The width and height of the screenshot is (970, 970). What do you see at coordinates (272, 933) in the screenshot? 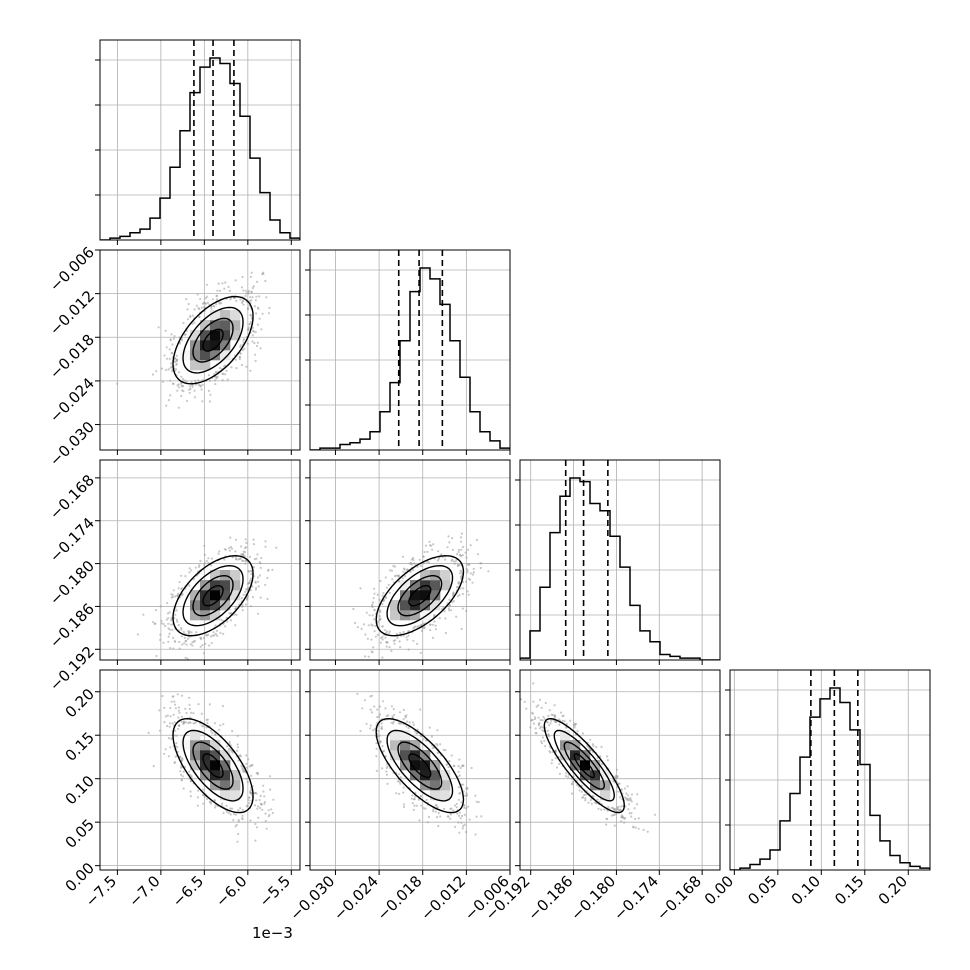
I see `x-offset-text: 1e−3` at bounding box center [272, 933].